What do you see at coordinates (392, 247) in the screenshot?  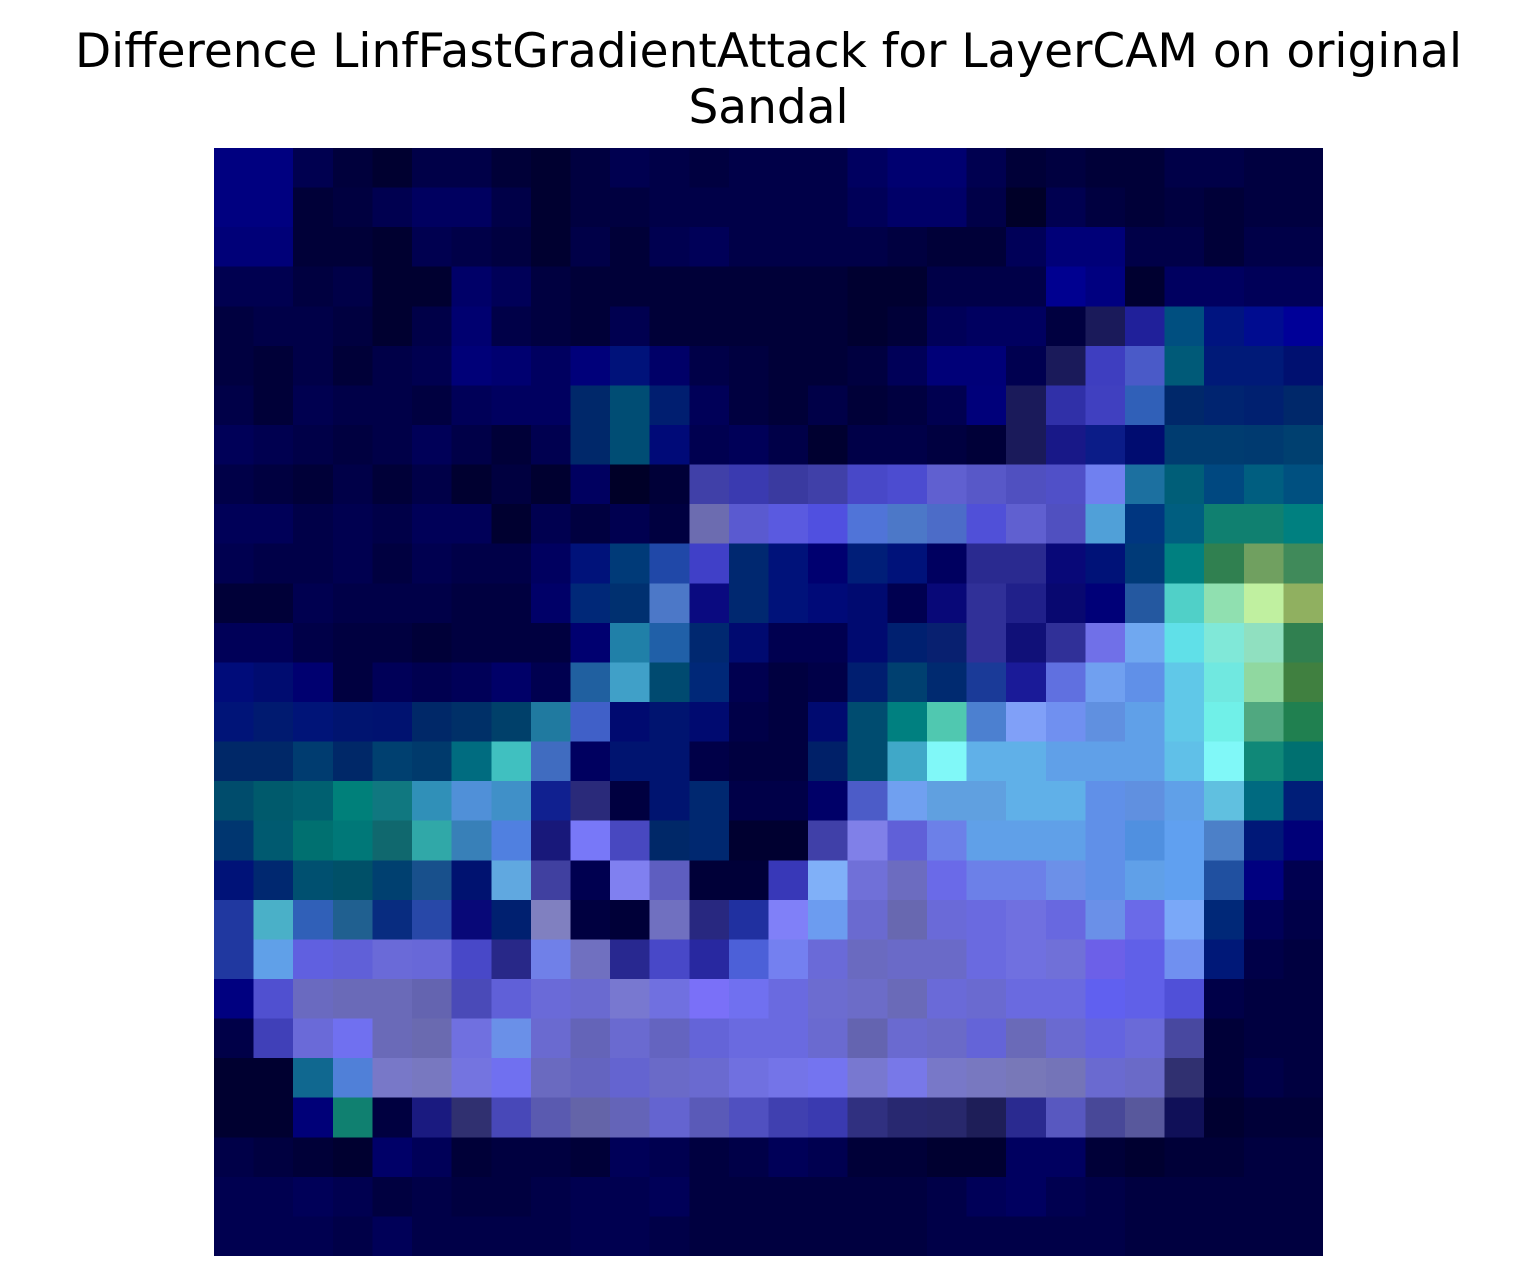 I see `heatmap-cell-r2-c4` at bounding box center [392, 247].